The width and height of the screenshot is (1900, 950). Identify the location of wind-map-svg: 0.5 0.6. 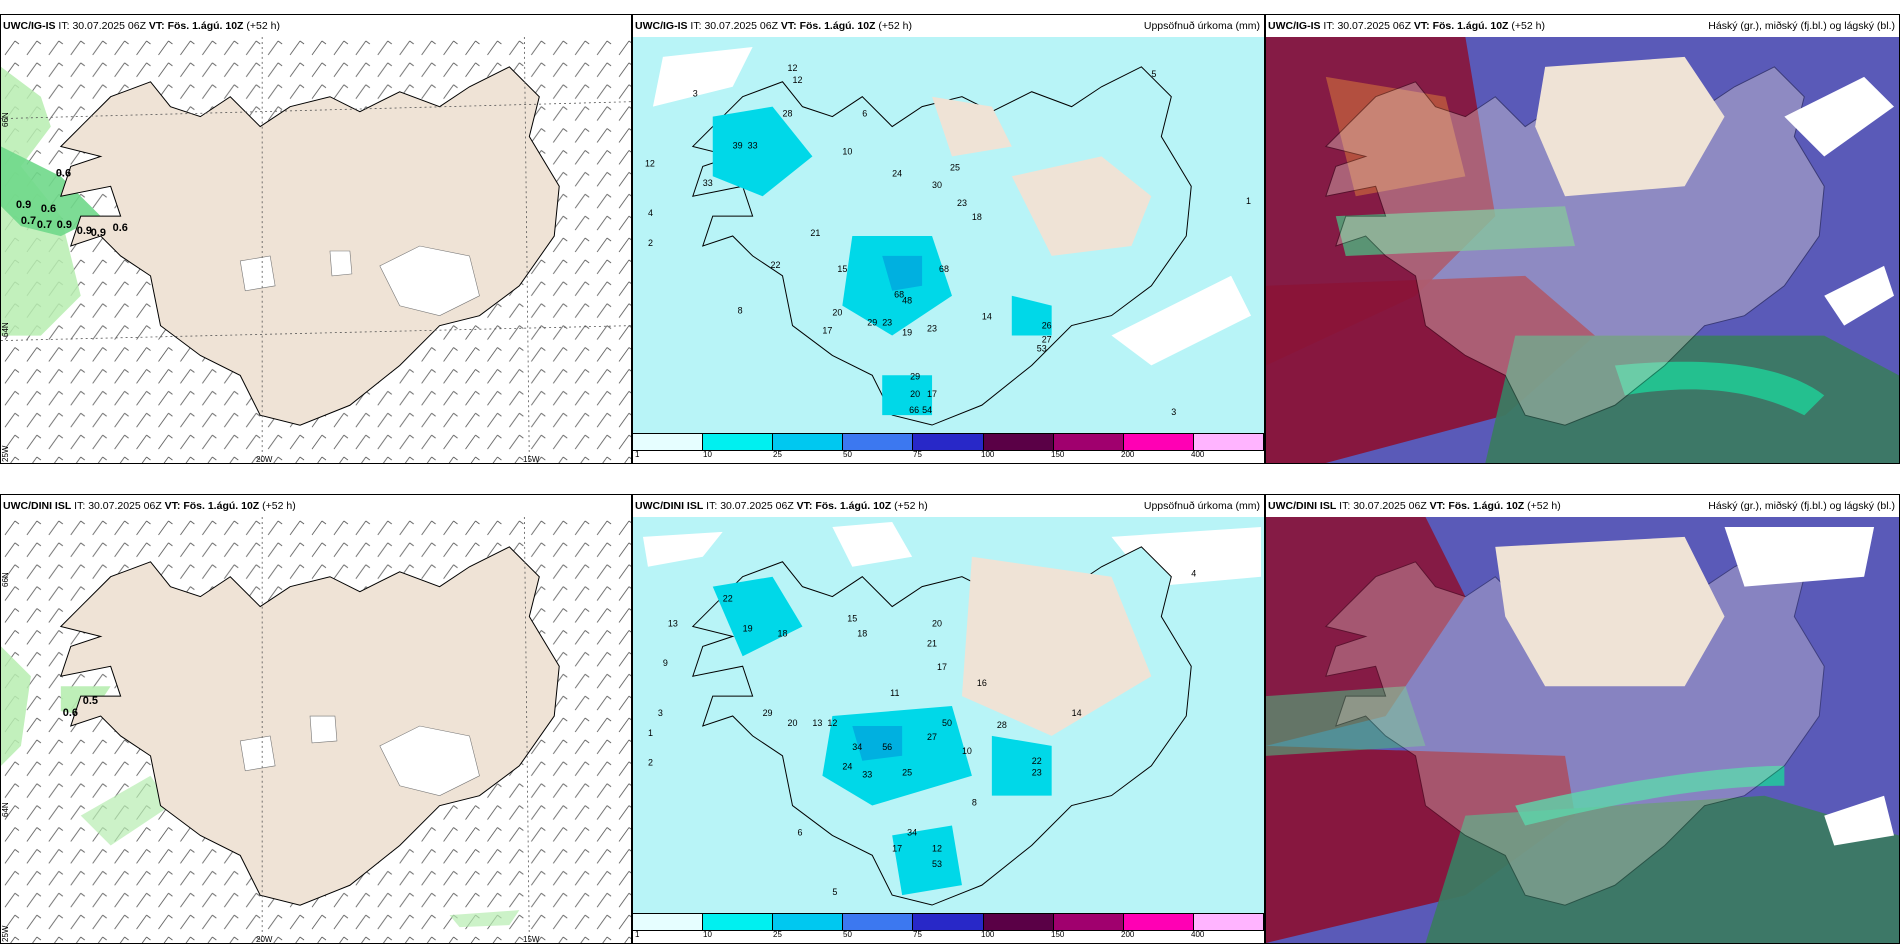
(316, 730).